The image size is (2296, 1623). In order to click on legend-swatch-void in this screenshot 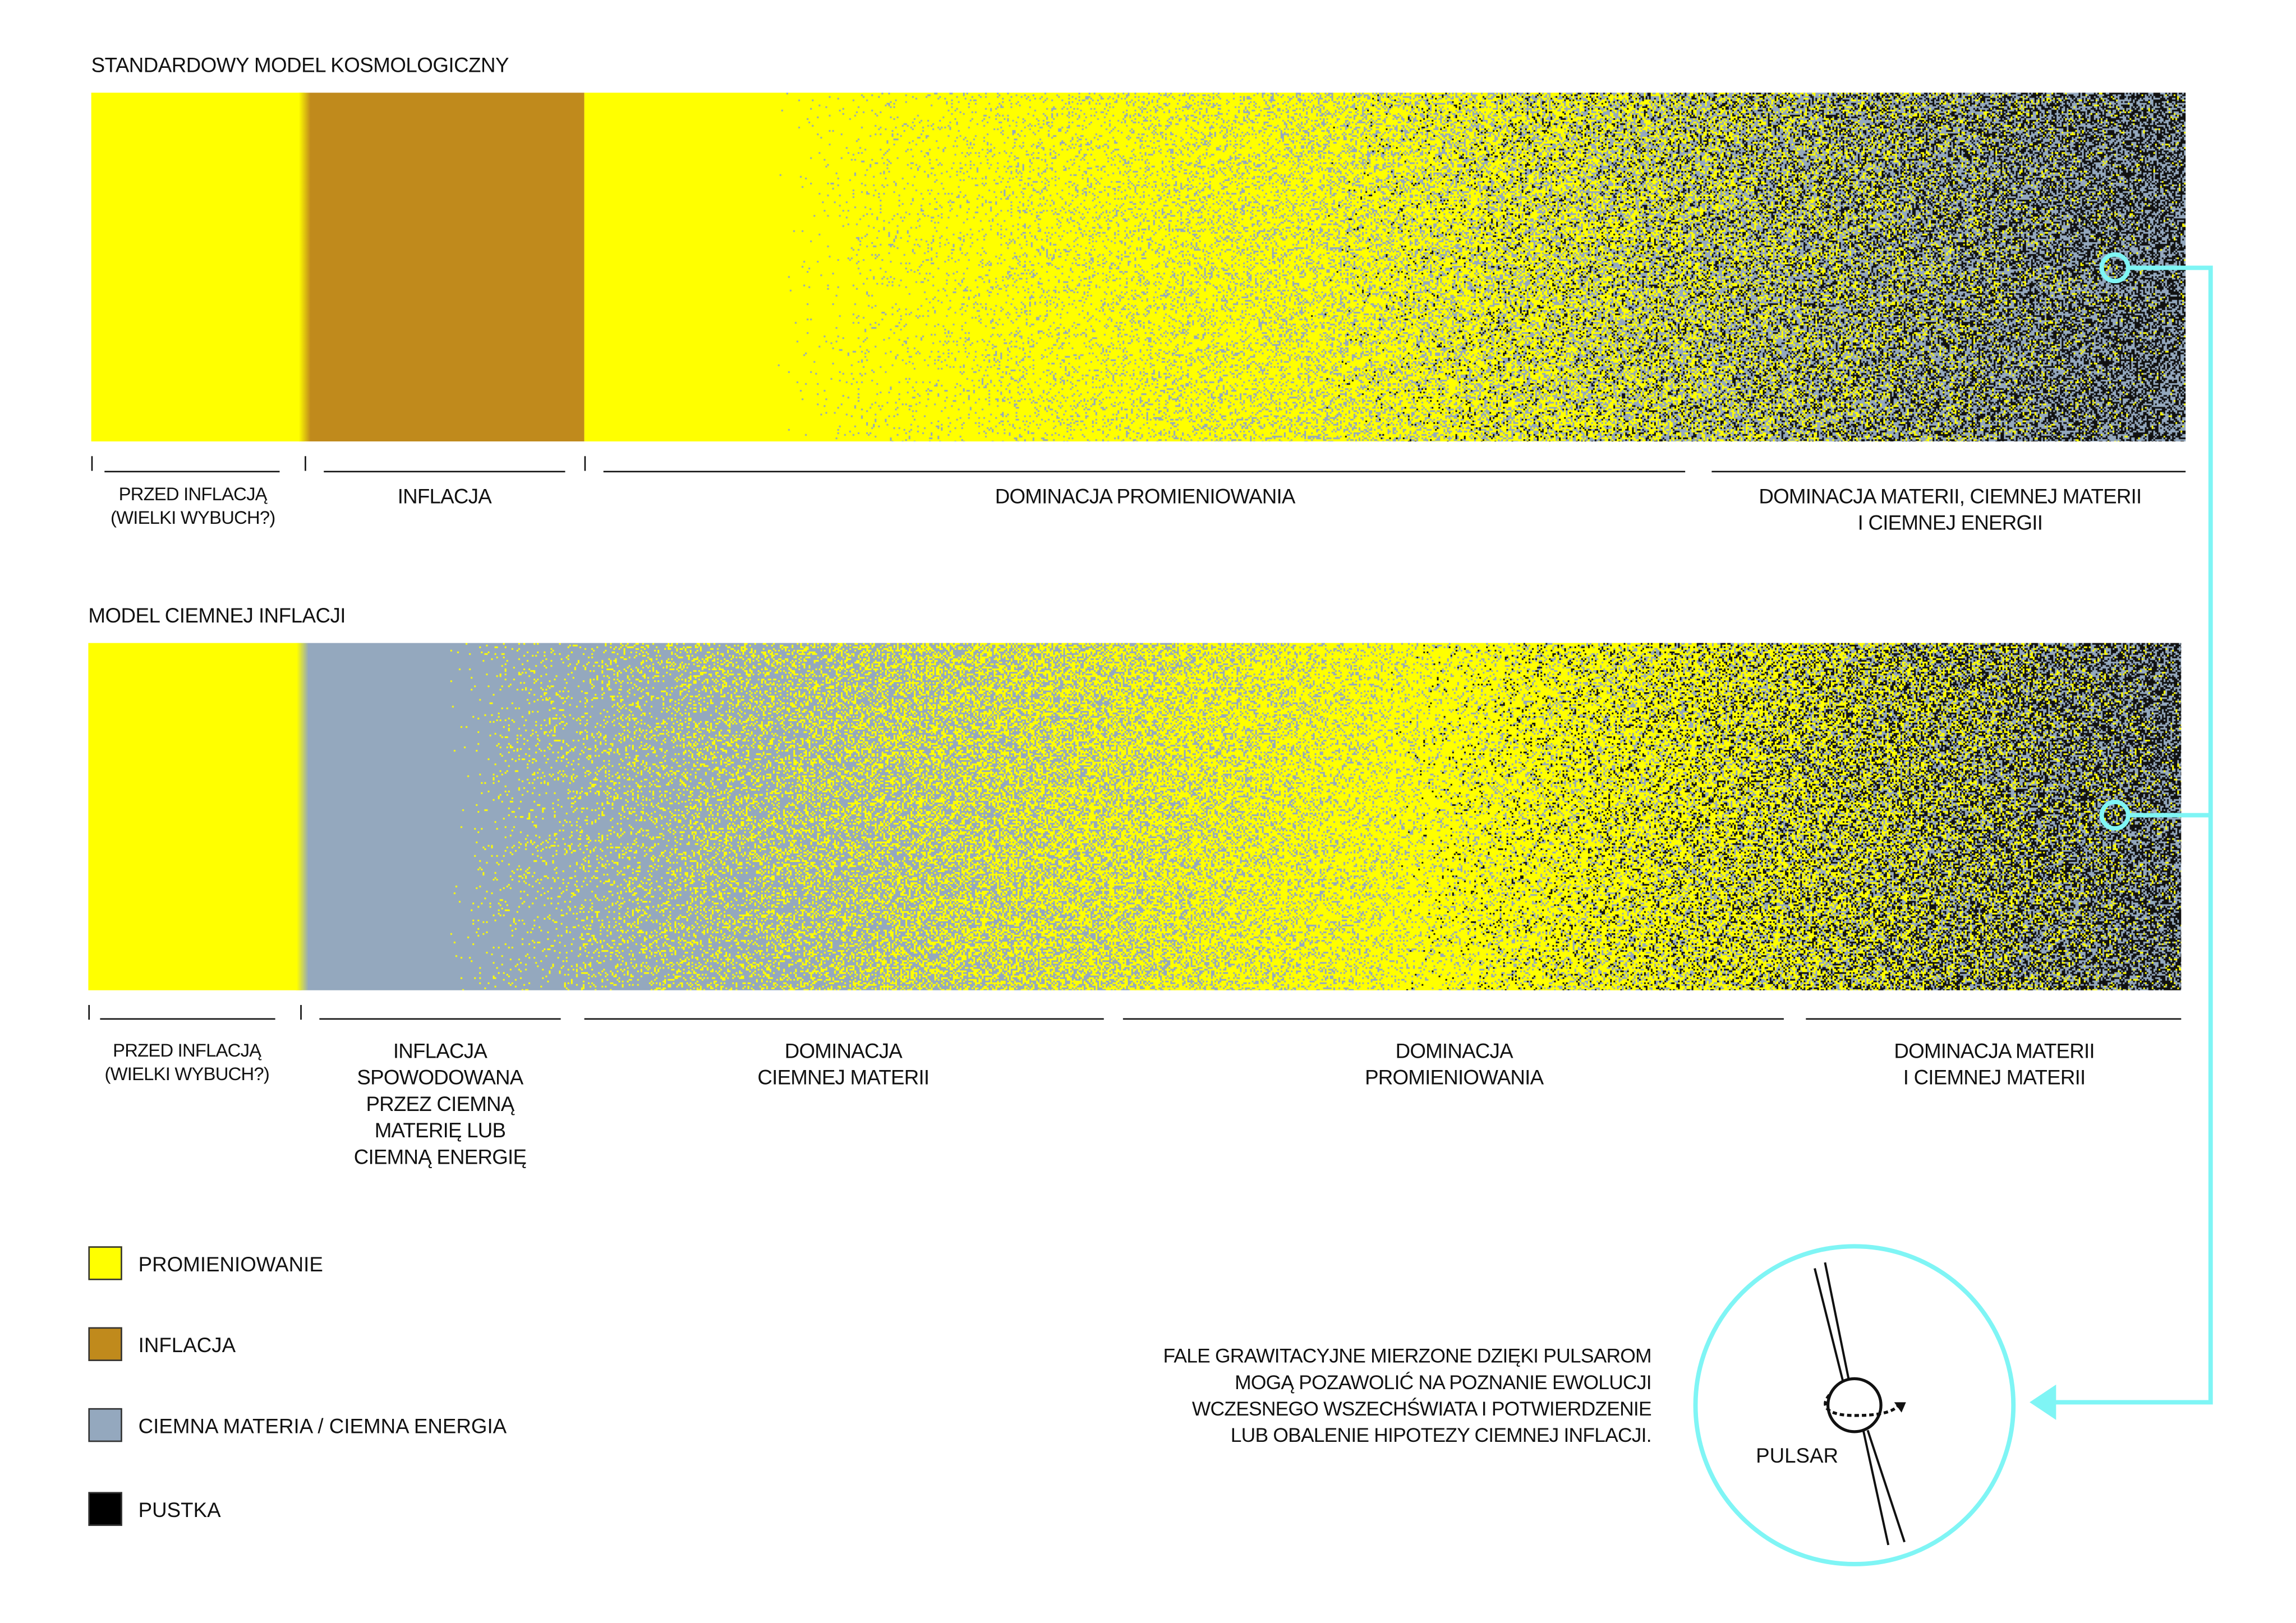, I will do `click(105, 1509)`.